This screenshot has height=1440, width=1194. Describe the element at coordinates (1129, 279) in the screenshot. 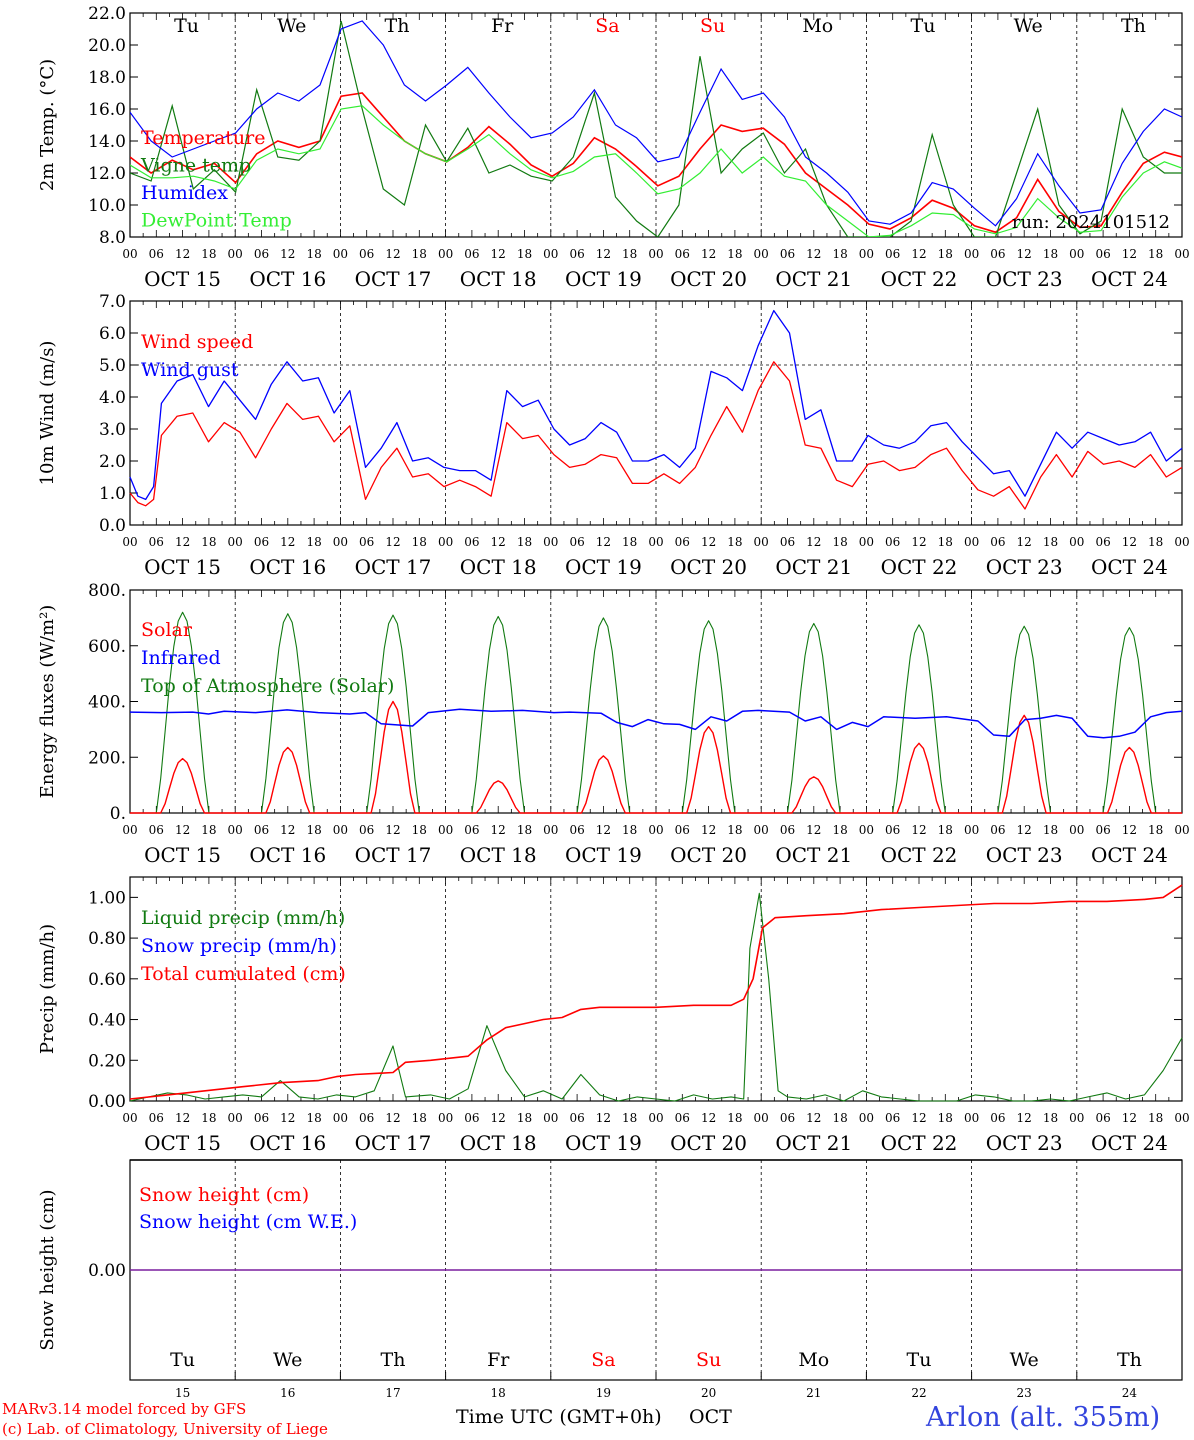

I see `date-label: OCT 24` at that location.